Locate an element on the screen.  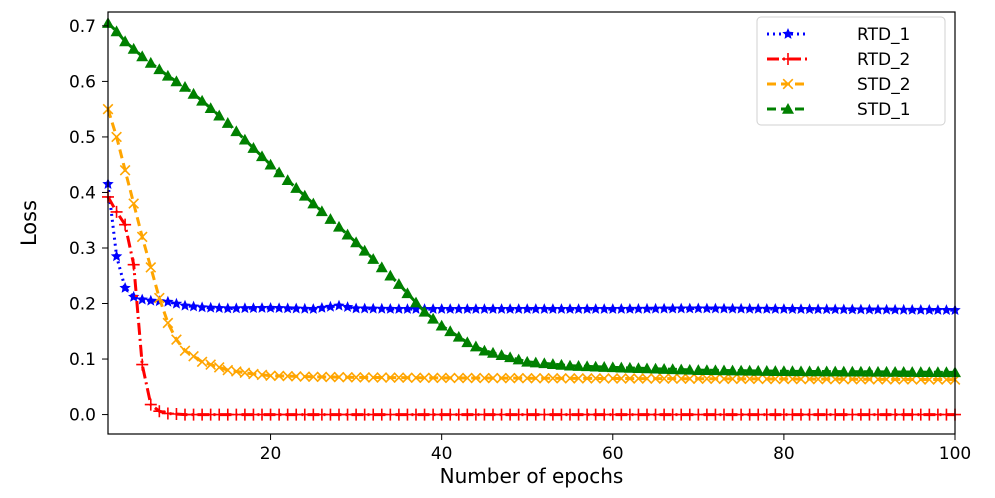
y-tick-label: 0.2 is located at coordinates (82, 305).